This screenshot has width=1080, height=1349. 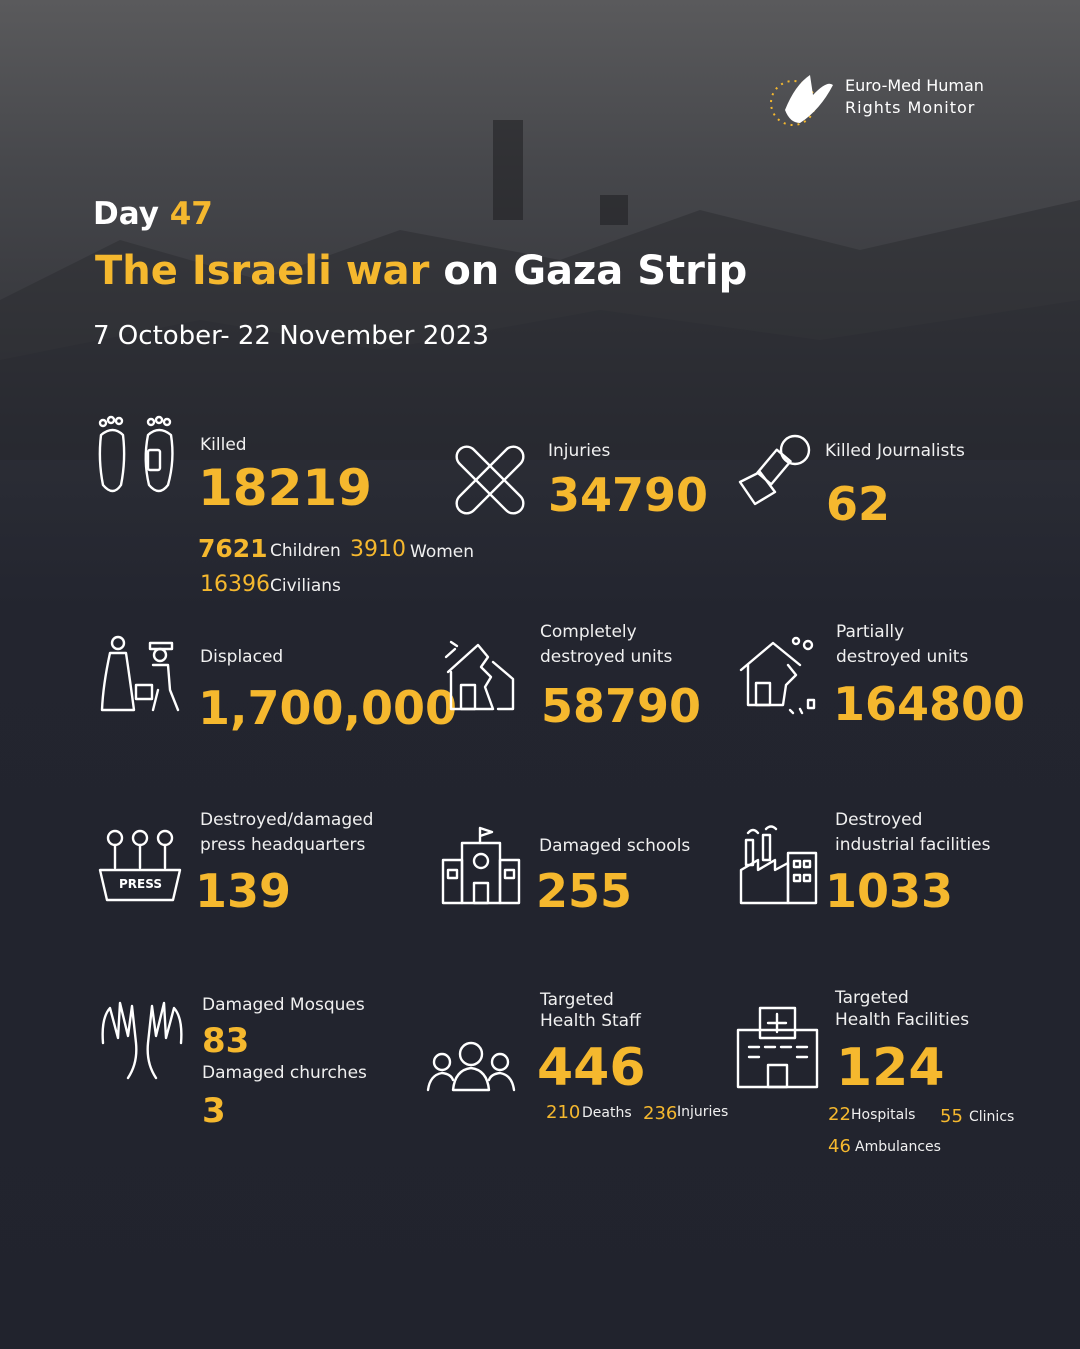 I want to click on hospitals-value: 22, so click(x=839, y=1114).